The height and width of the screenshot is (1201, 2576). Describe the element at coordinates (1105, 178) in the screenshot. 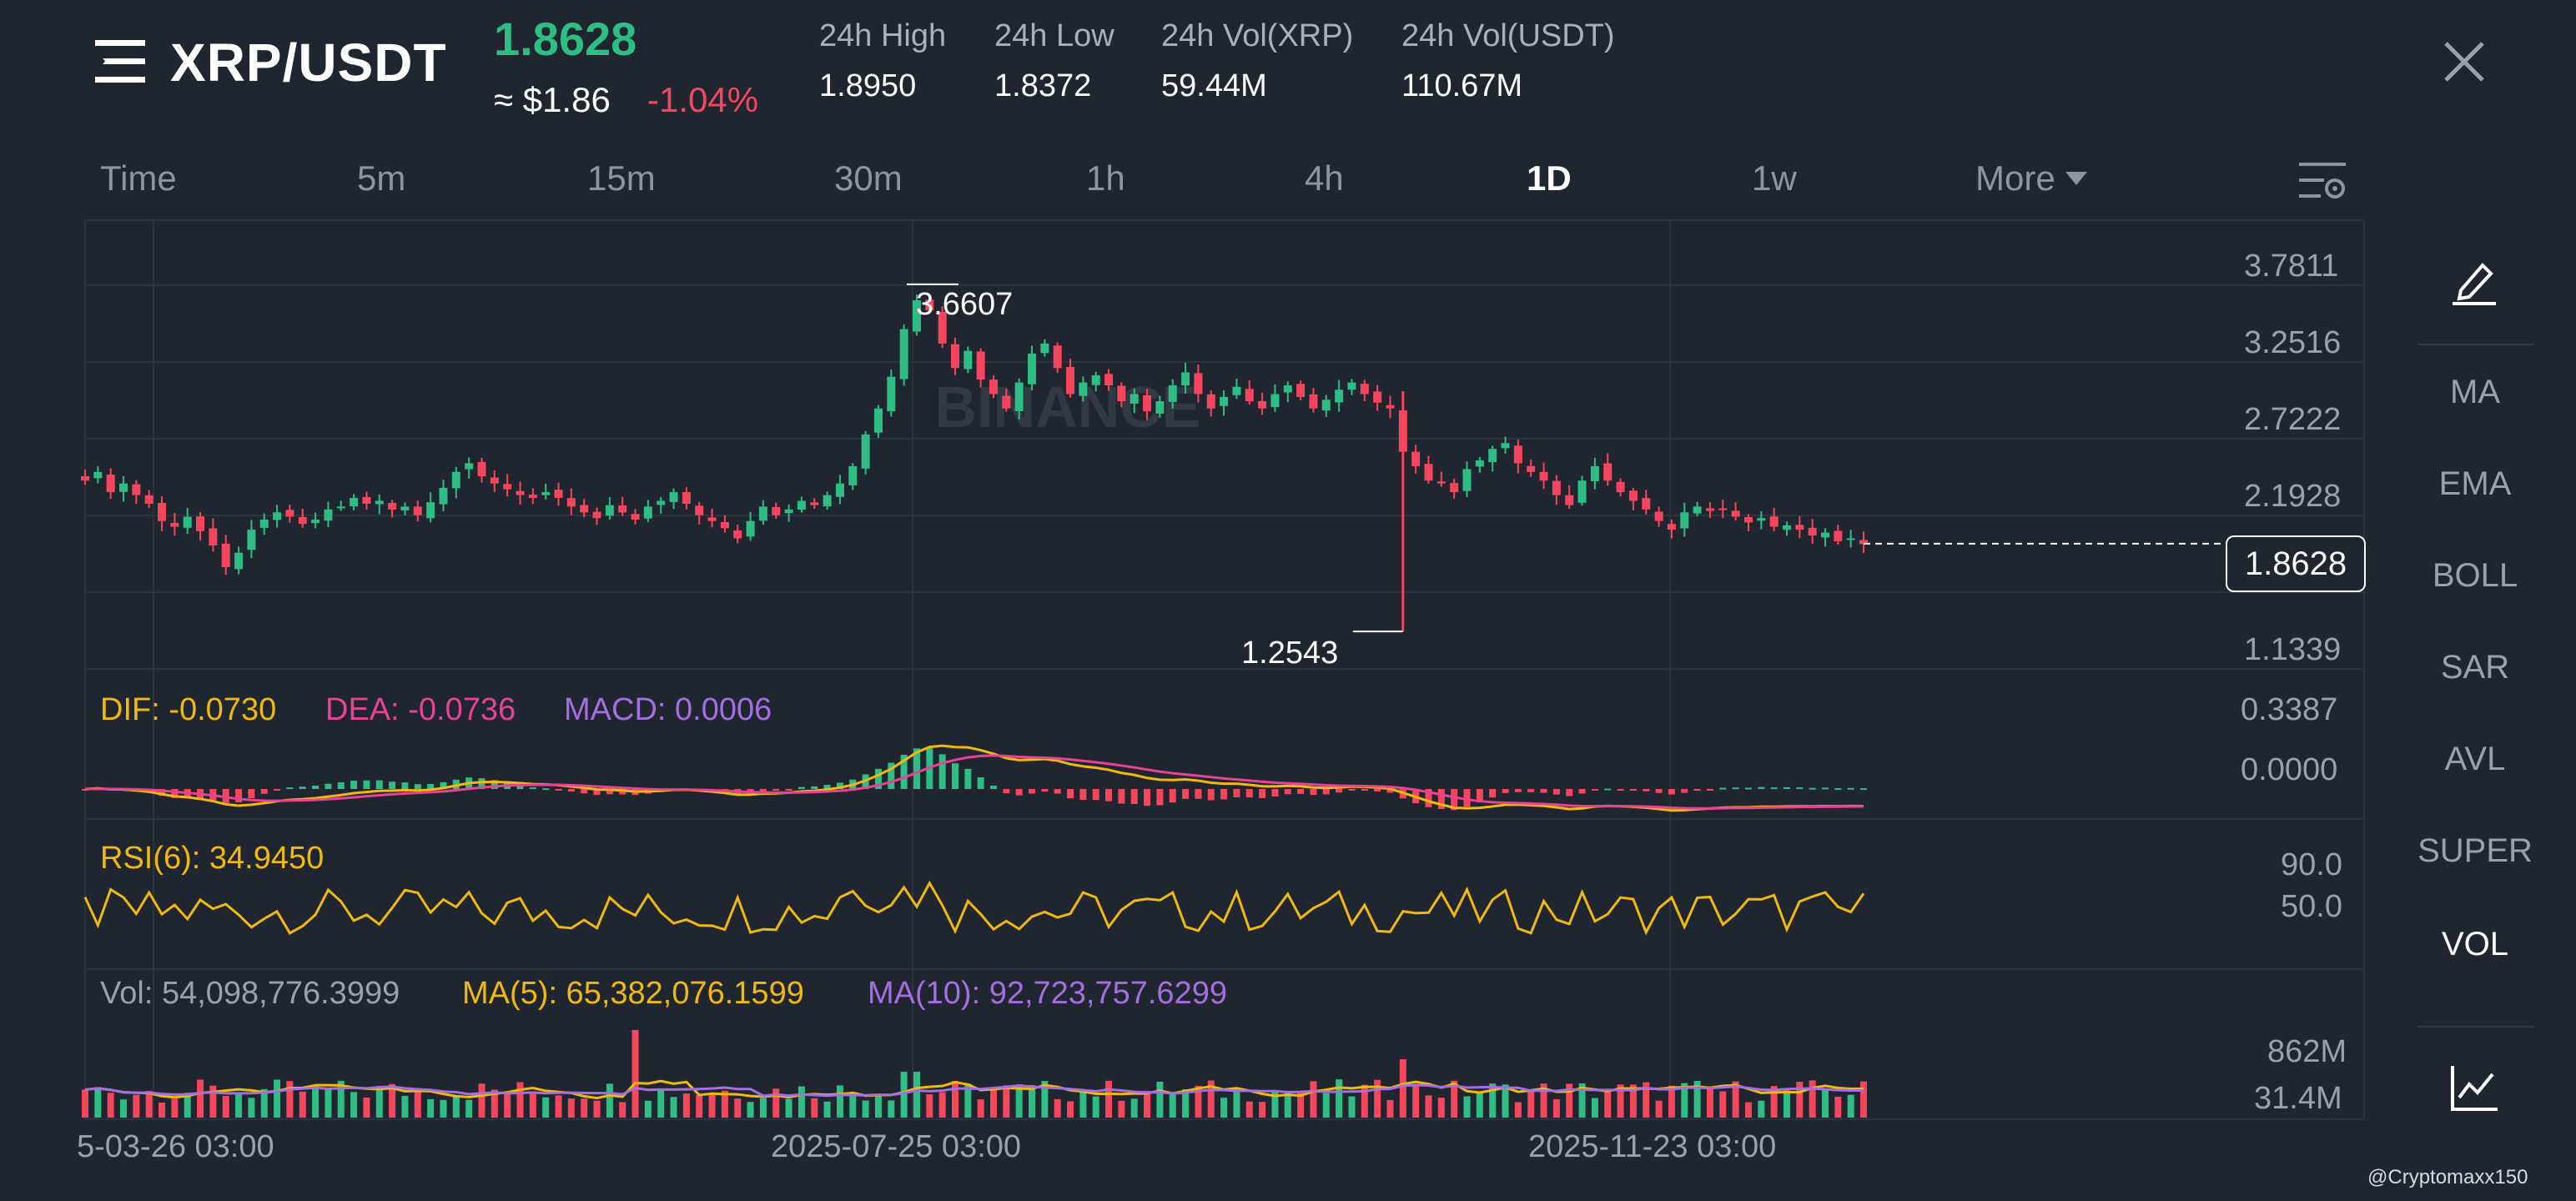

I see `tab-1h: 1h` at that location.